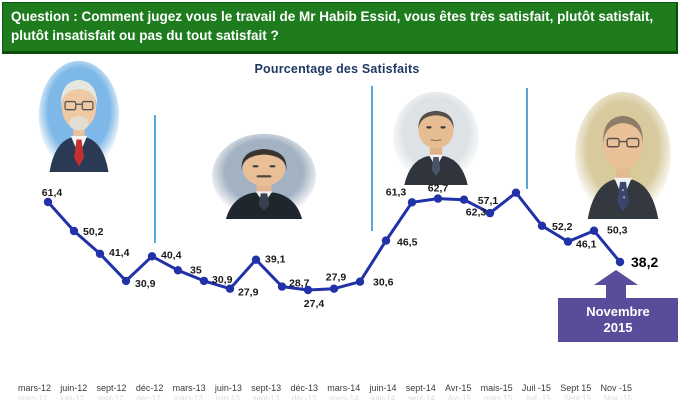 This screenshot has width=680, height=400. What do you see at coordinates (617, 231) in the screenshot?
I see `point-label: 50,3` at bounding box center [617, 231].